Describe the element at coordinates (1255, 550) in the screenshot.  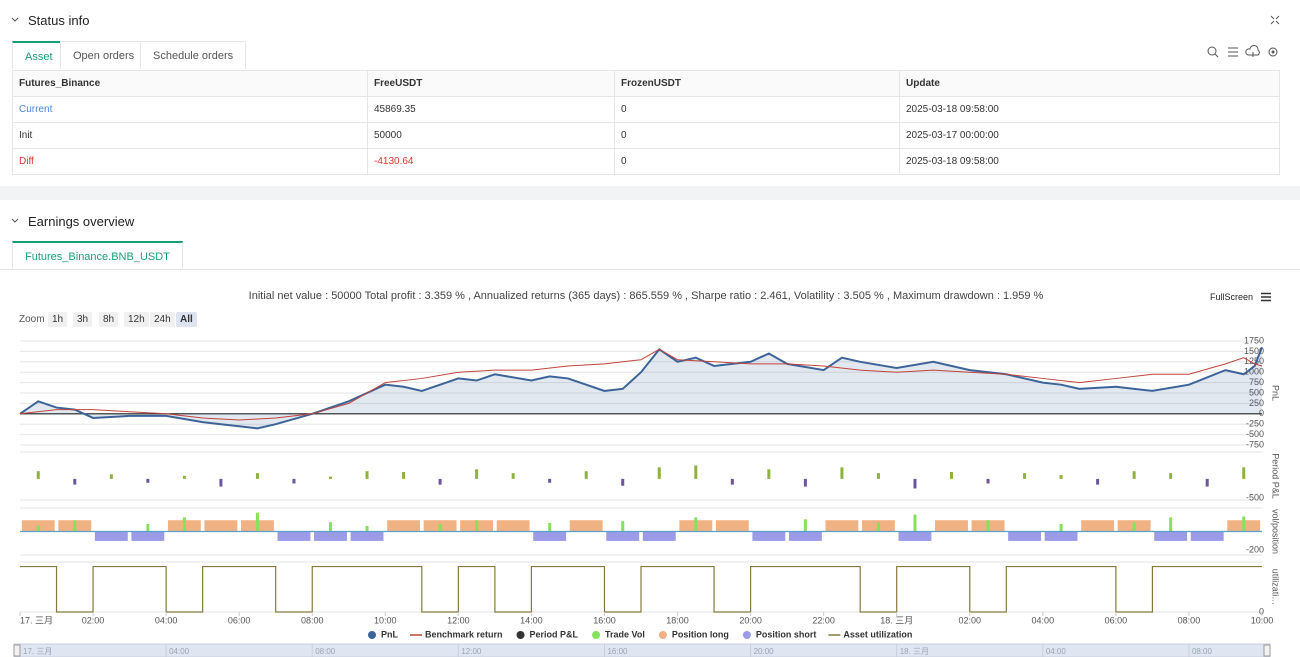
I see `y-tick-label: -200` at that location.